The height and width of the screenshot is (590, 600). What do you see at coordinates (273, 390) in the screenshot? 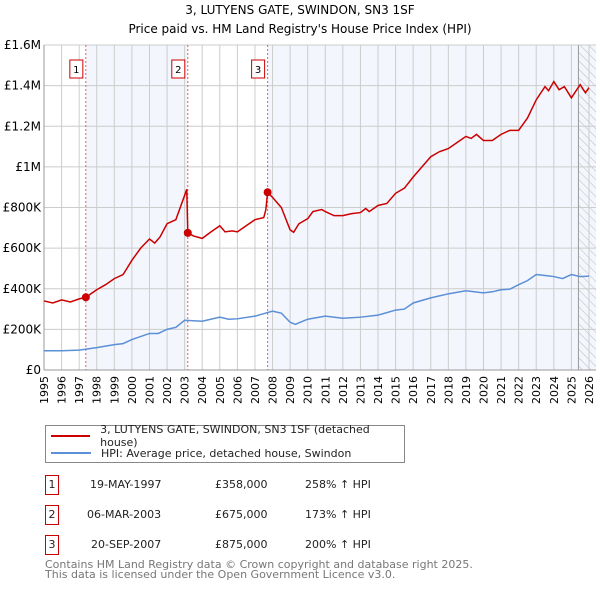
I see `x-tick-label: 2008` at bounding box center [273, 390].